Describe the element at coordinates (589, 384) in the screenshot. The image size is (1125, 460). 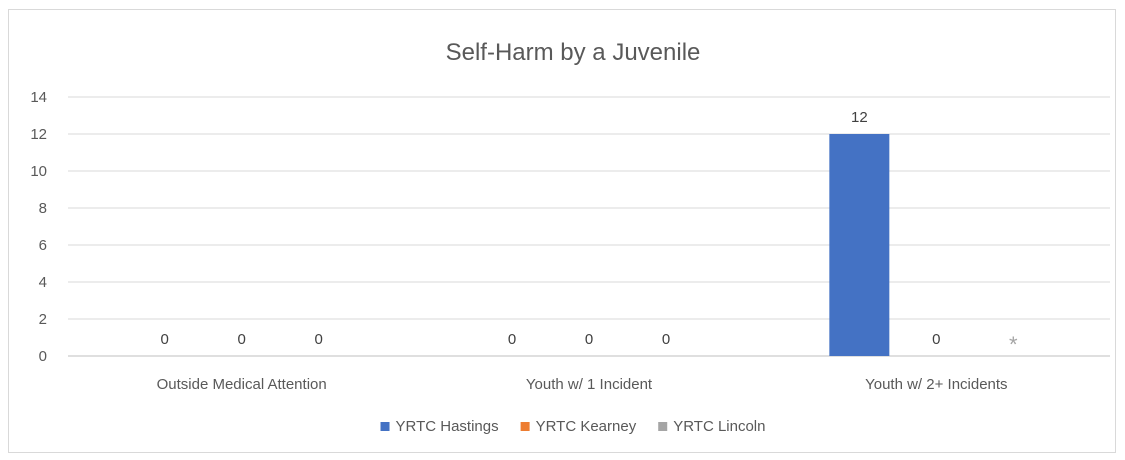
I see `category-label: Youth w/ 1 Incident` at that location.